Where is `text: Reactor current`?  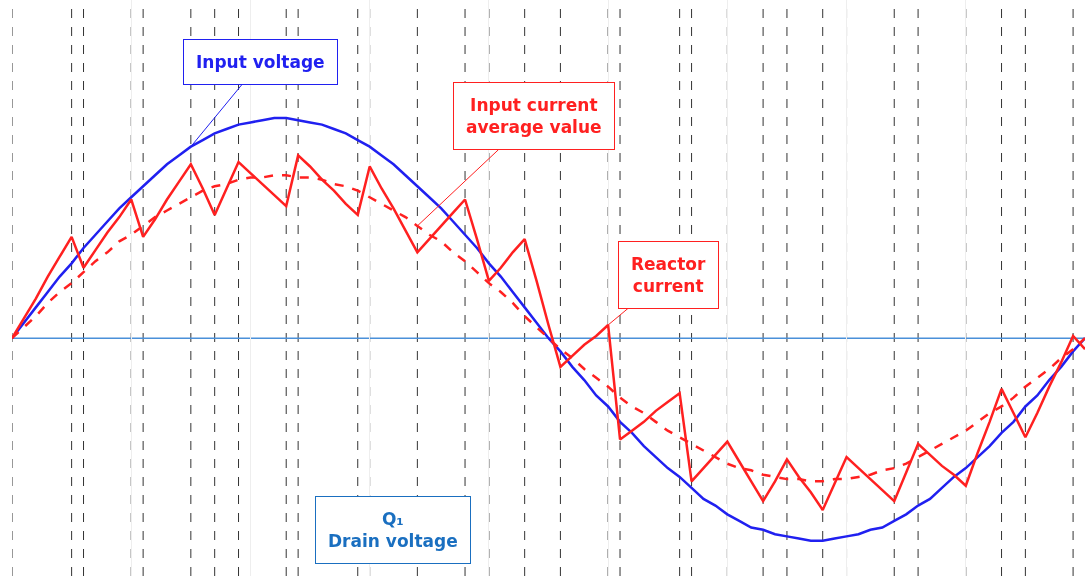 text: Reactor current is located at coordinates (668, 275).